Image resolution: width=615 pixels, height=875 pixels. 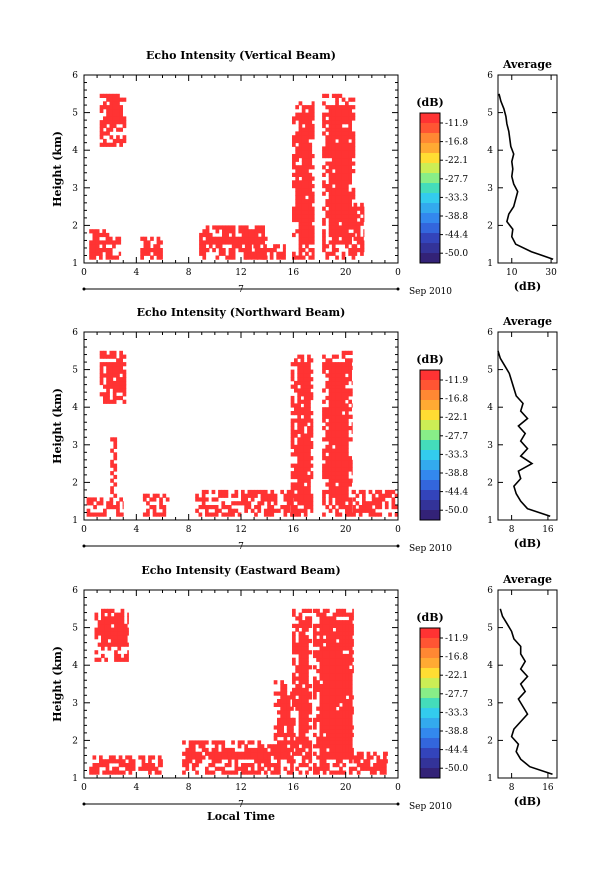 What do you see at coordinates (527, 684) in the screenshot?
I see `average-frame` at bounding box center [527, 684].